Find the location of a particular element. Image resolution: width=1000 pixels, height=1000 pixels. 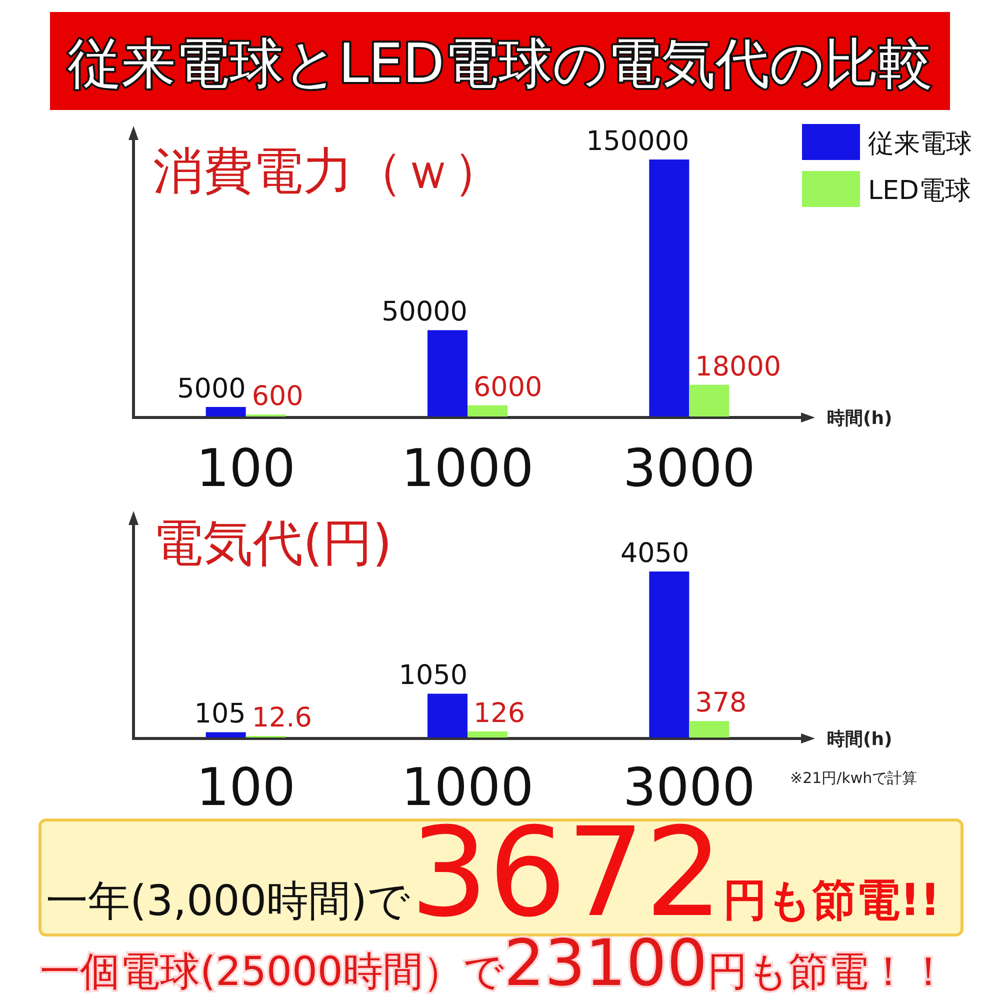

data-label: 126 is located at coordinates (500, 713).